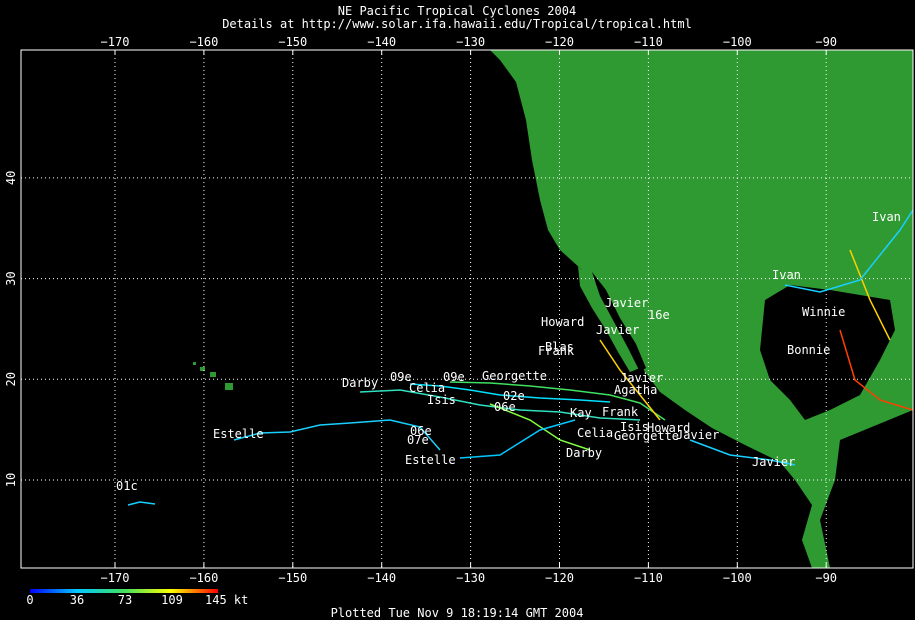  What do you see at coordinates (125, 600) in the screenshot?
I see `colorbar-label: 73` at bounding box center [125, 600].